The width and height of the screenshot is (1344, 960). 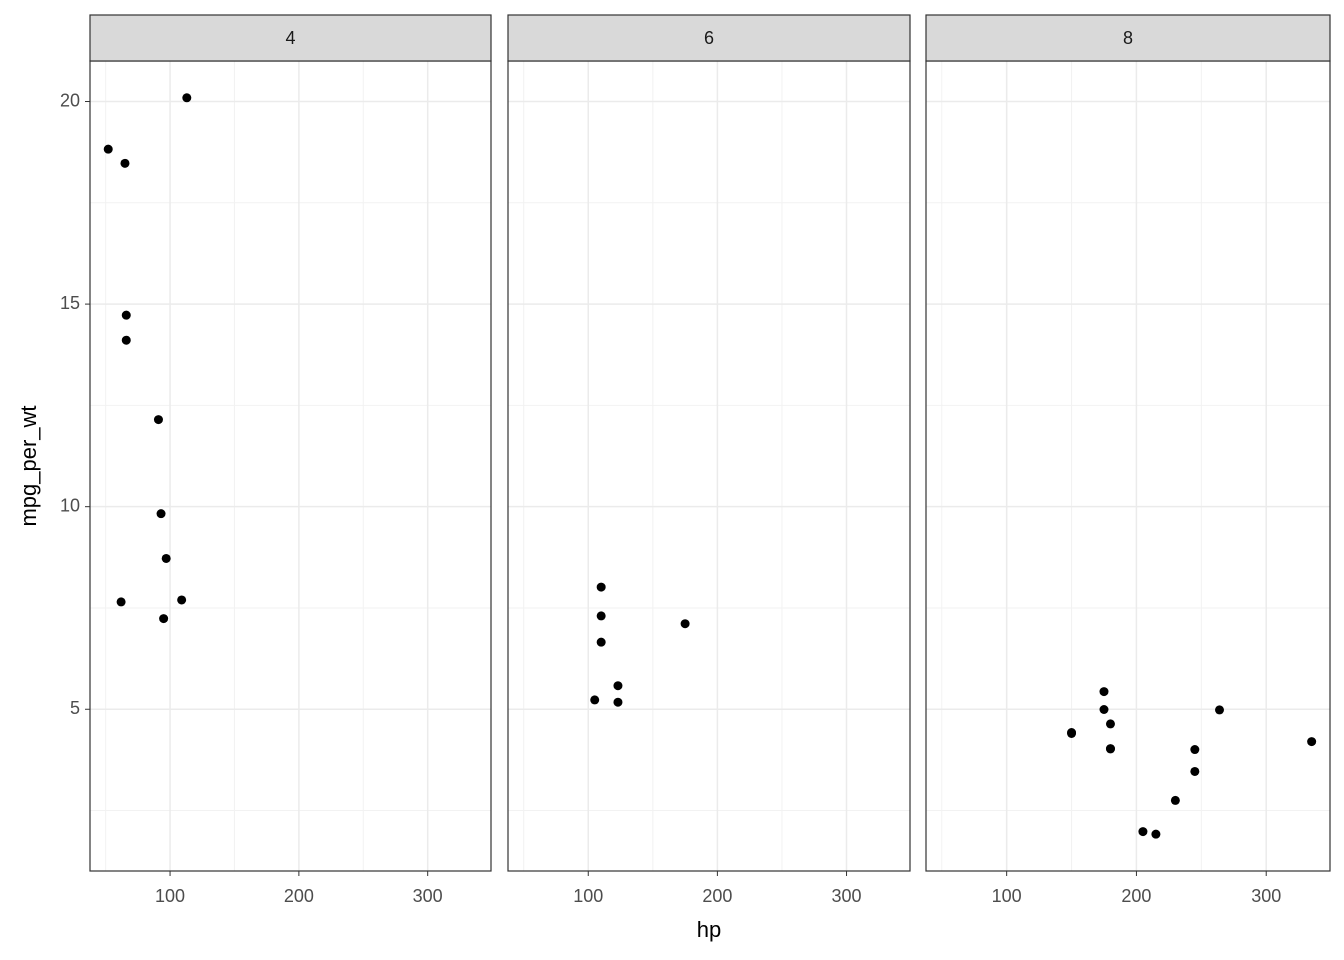 I want to click on facet-label: 8, so click(x=1128, y=38).